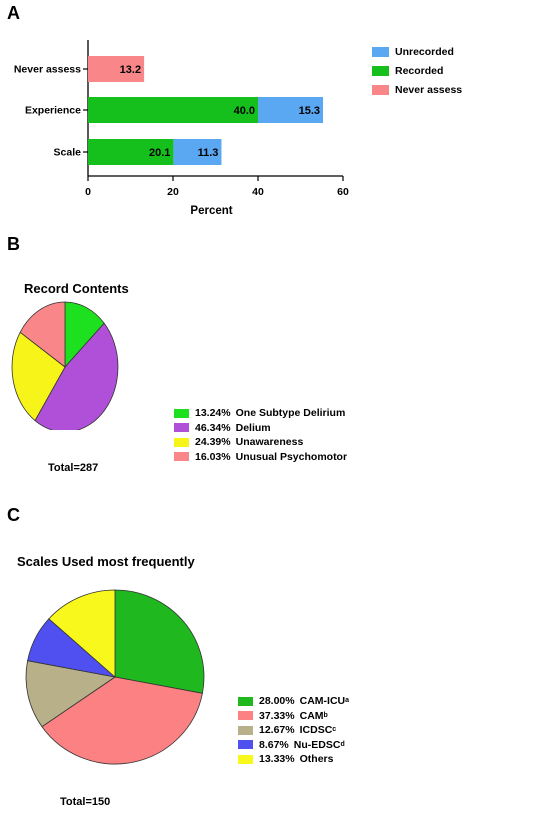  I want to click on bar-experience-unrecorded, so click(291, 110).